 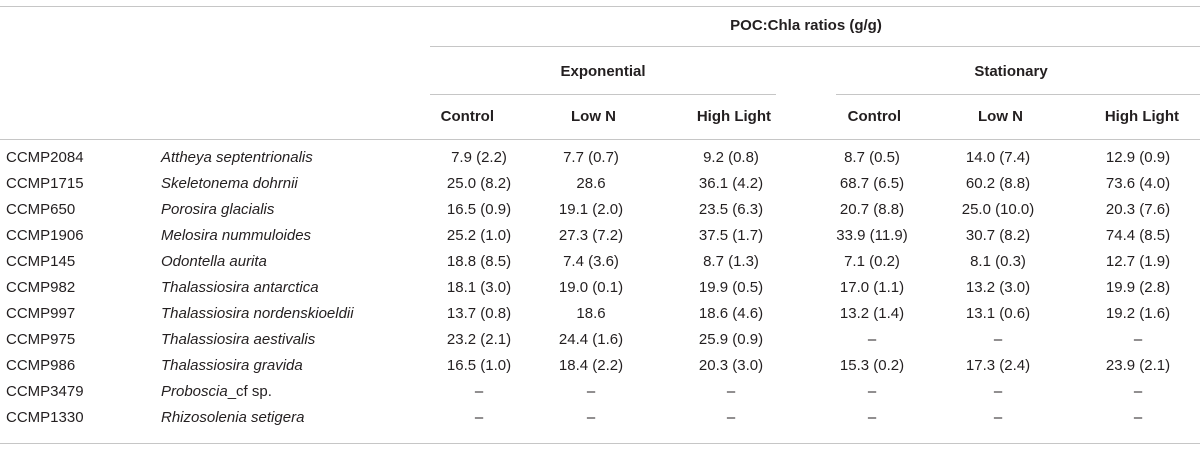 I want to click on title-underline, so click(x=815, y=46).